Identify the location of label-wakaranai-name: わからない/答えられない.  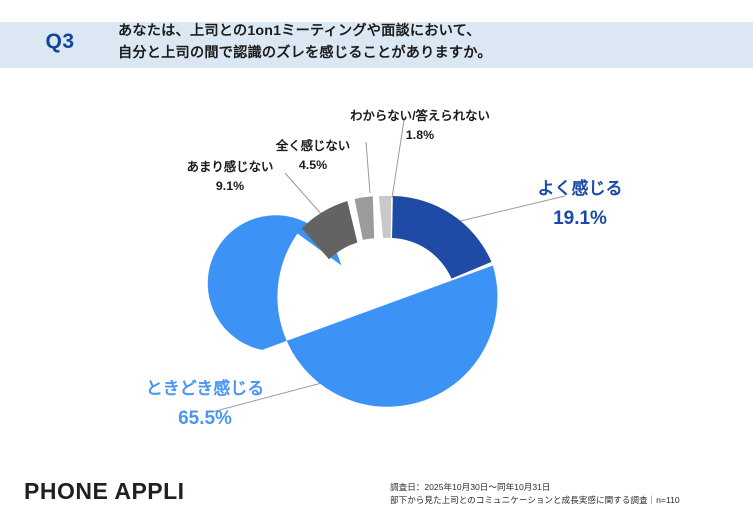
(420, 116).